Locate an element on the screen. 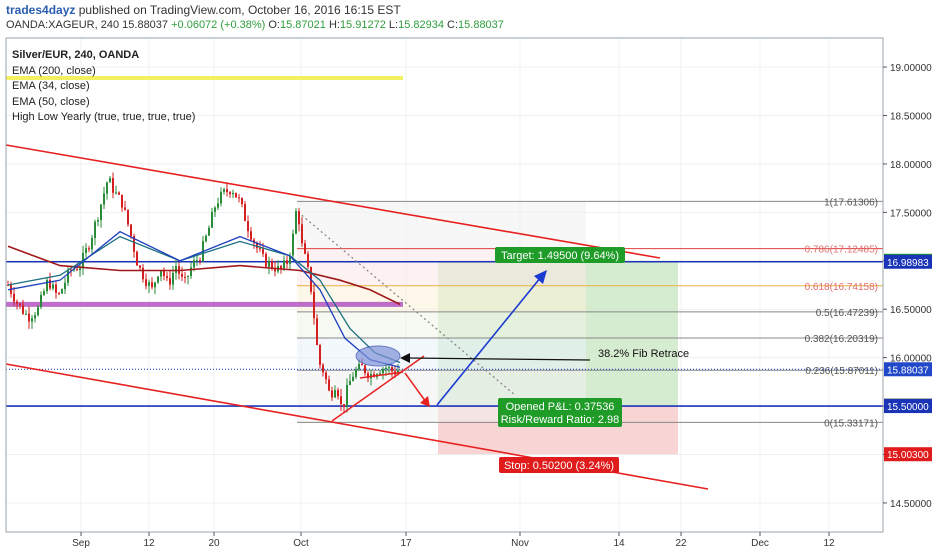  legend-ema50: EMA (50, close) is located at coordinates (51, 101).